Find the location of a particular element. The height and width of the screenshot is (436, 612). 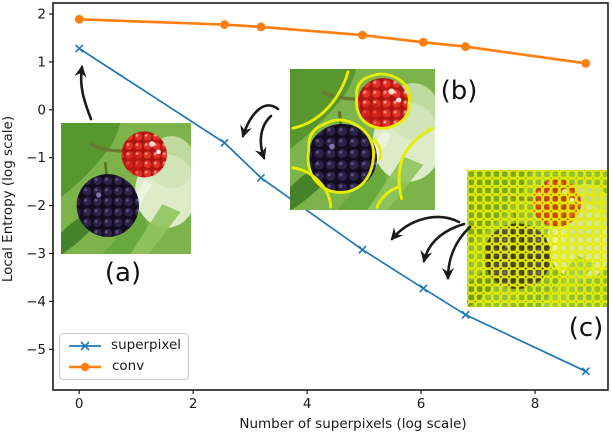

arrow-b-to-curve-down-icon is located at coordinates (263, 137).